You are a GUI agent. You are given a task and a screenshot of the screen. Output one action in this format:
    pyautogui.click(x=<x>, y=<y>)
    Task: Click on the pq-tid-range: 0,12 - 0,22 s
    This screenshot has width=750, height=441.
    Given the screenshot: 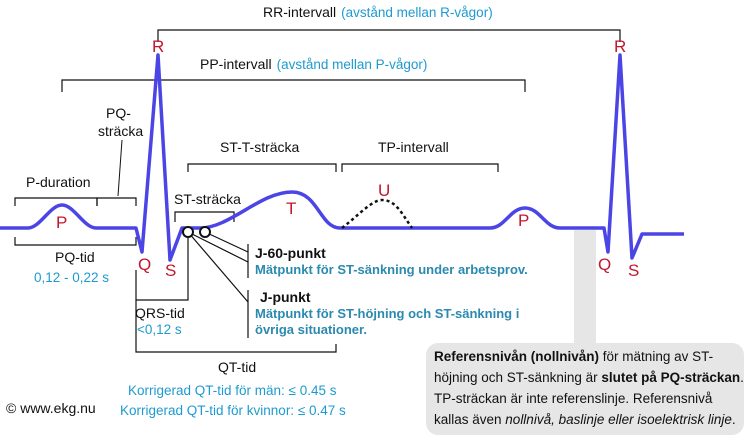 What is the action you would take?
    pyautogui.click(x=71, y=277)
    